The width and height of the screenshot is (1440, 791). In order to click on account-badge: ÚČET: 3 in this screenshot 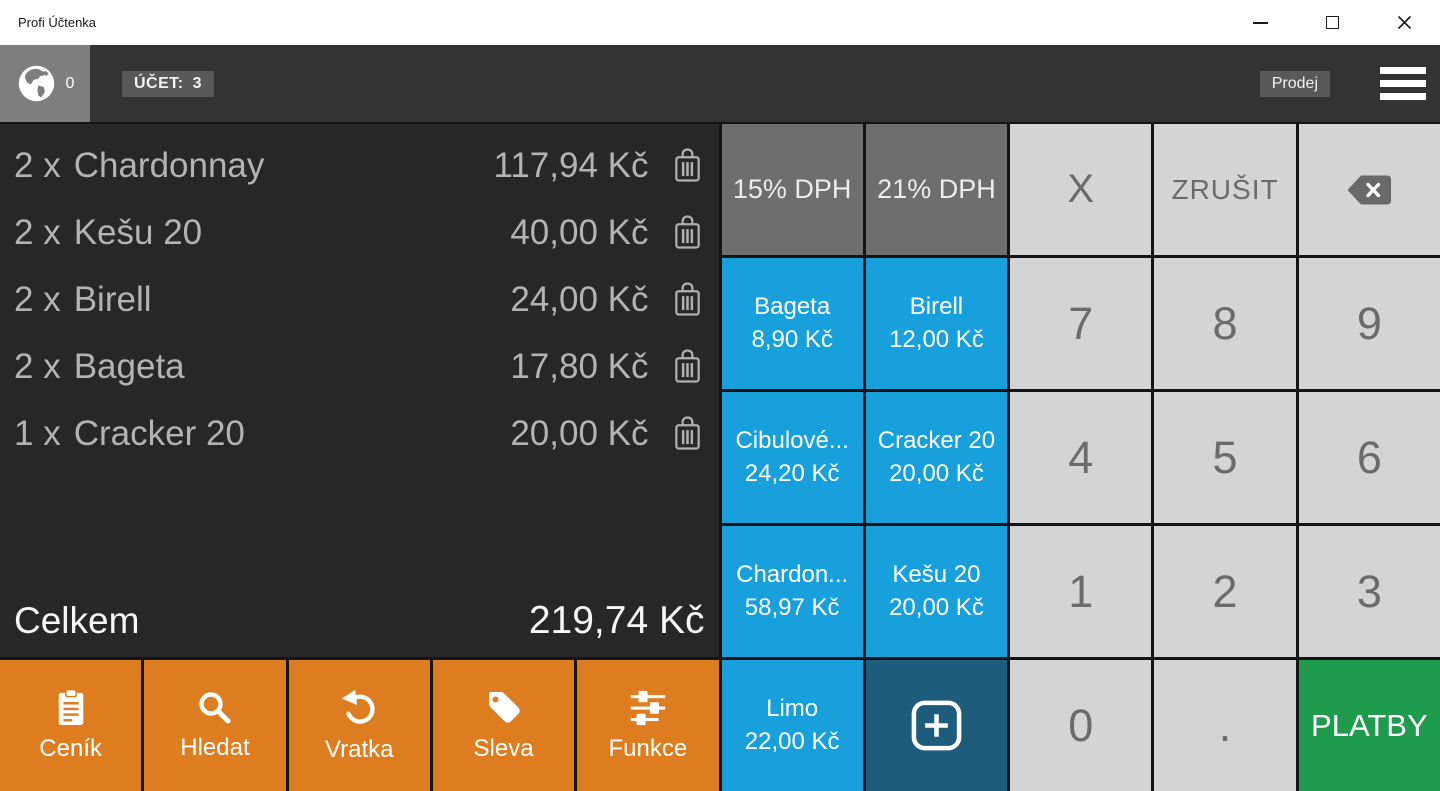, I will do `click(168, 83)`.